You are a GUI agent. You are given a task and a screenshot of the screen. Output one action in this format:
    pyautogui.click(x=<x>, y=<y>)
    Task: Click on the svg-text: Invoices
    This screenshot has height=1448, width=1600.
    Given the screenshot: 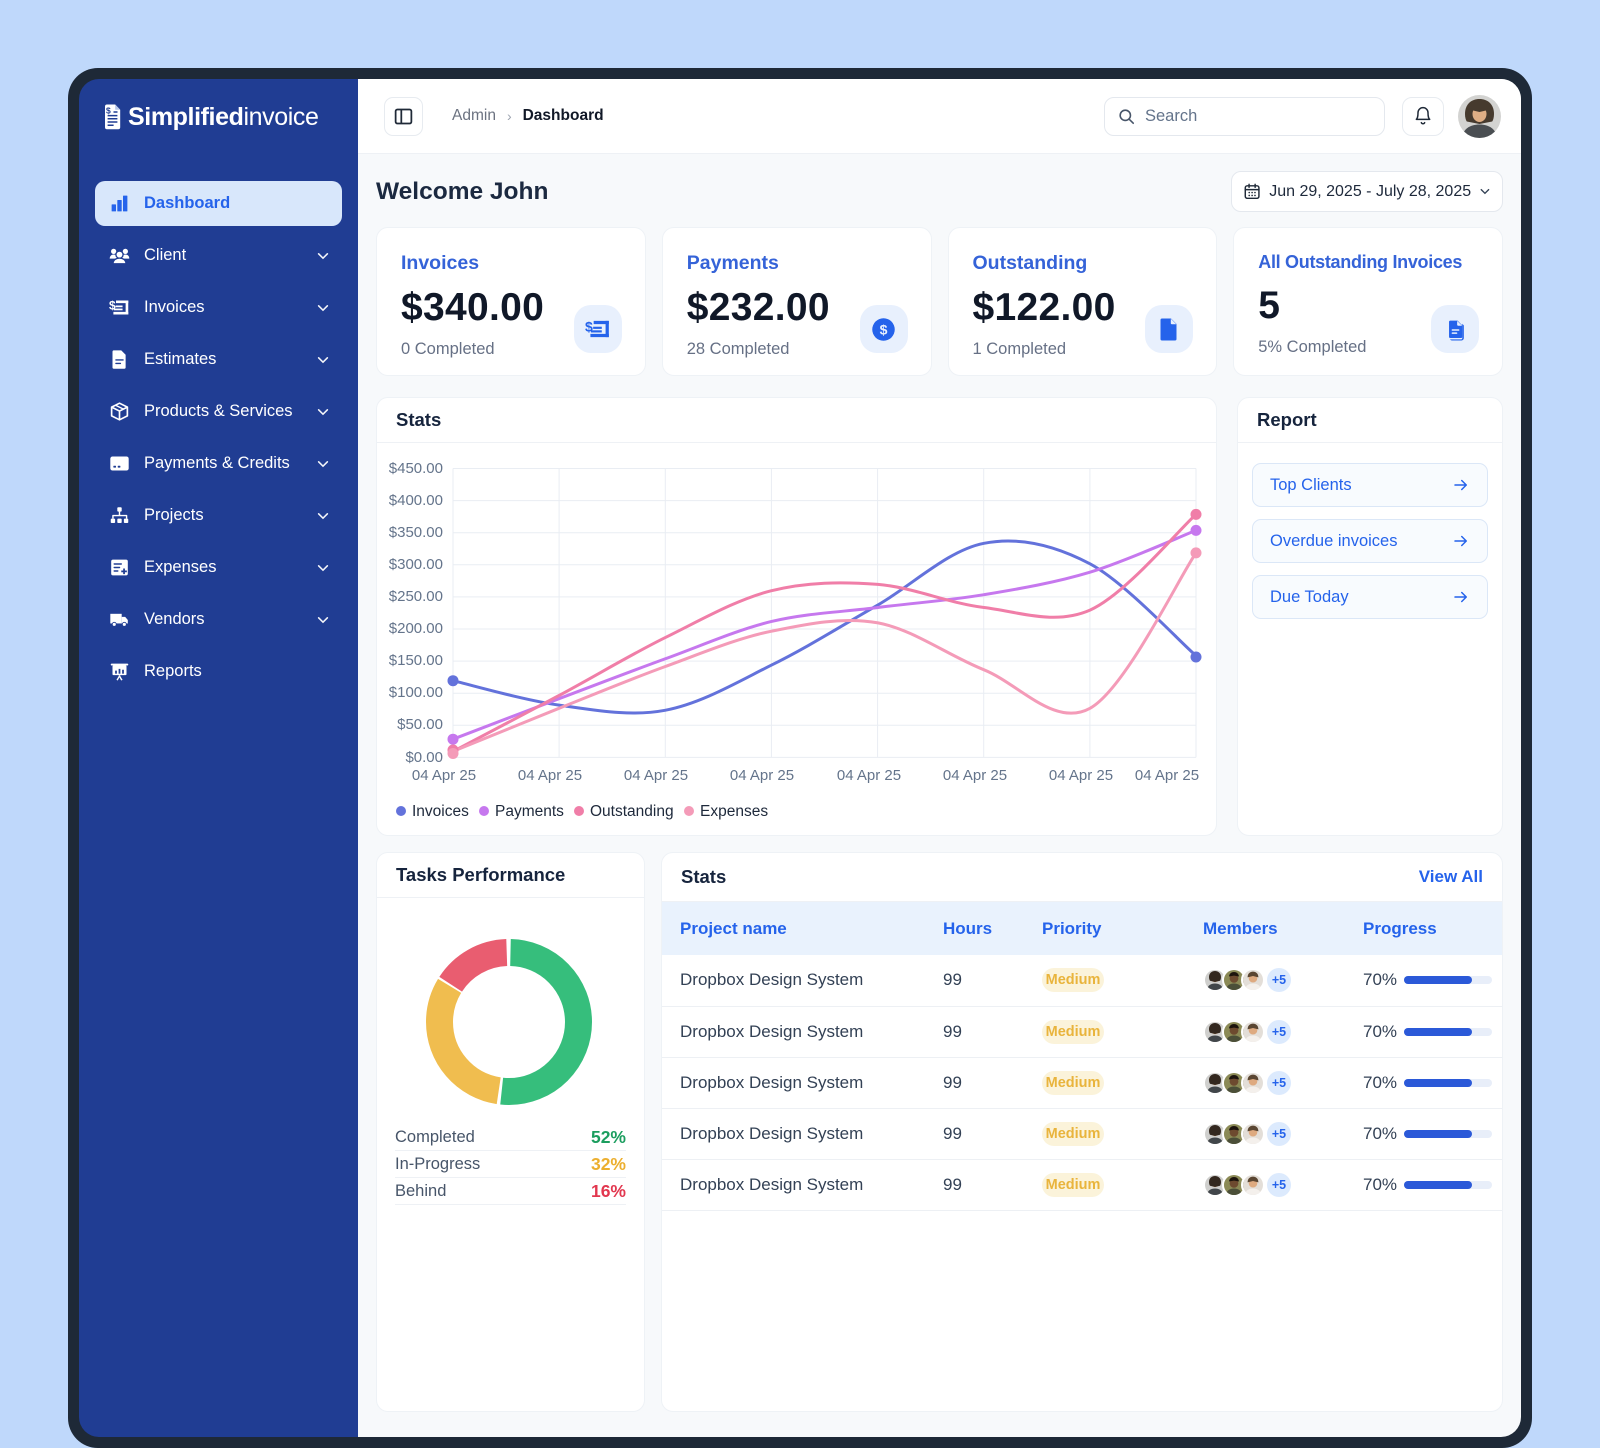 What is the action you would take?
    pyautogui.click(x=440, y=811)
    